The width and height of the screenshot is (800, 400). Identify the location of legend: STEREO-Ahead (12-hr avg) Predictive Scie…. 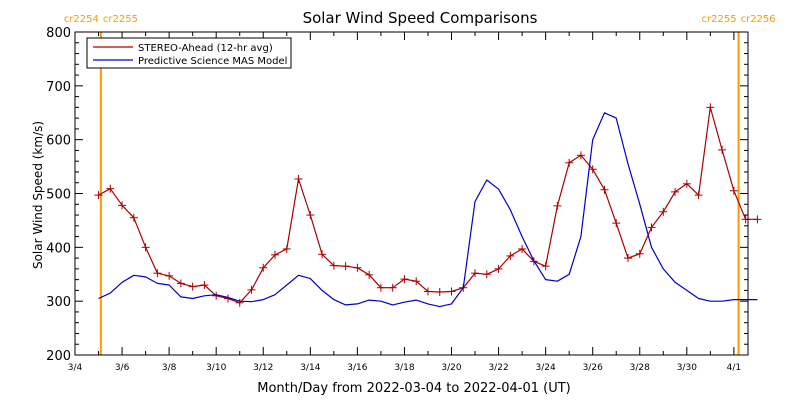
(189, 53).